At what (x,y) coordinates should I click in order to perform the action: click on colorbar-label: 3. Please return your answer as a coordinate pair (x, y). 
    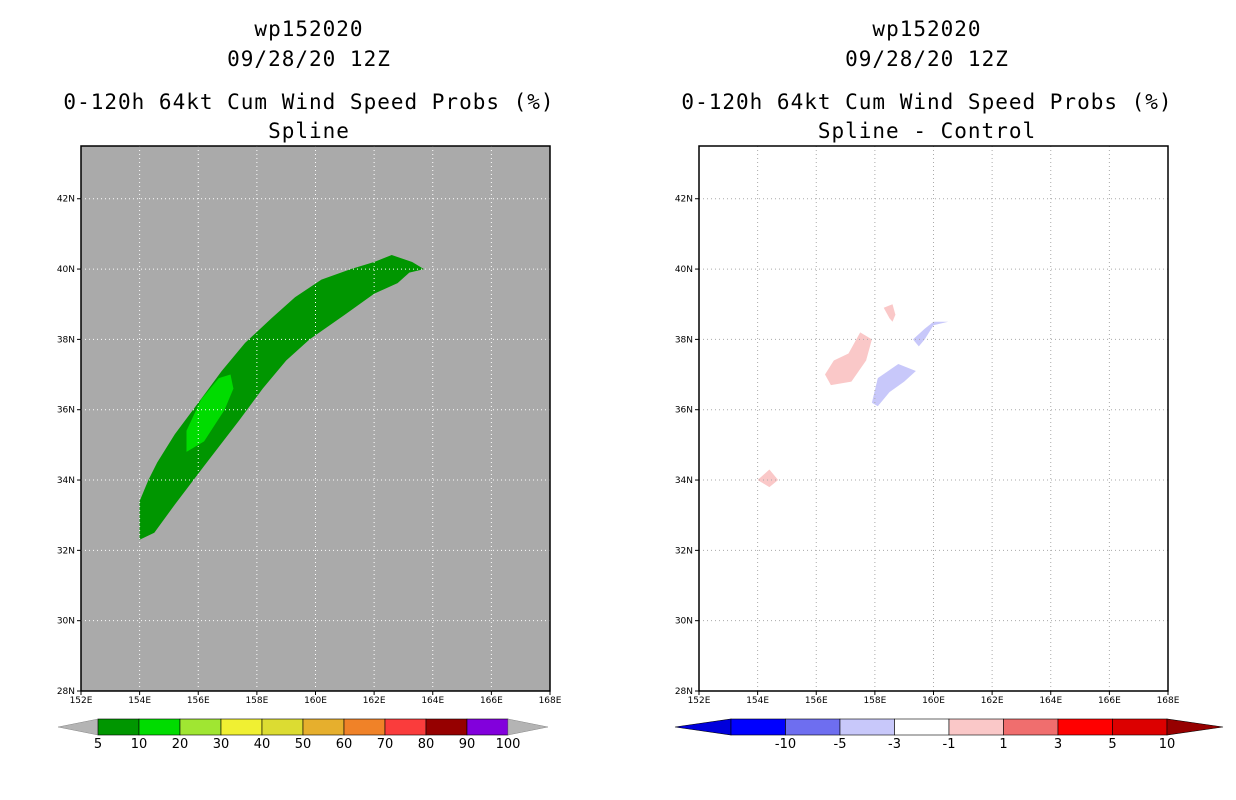
    Looking at the image, I should click on (1058, 744).